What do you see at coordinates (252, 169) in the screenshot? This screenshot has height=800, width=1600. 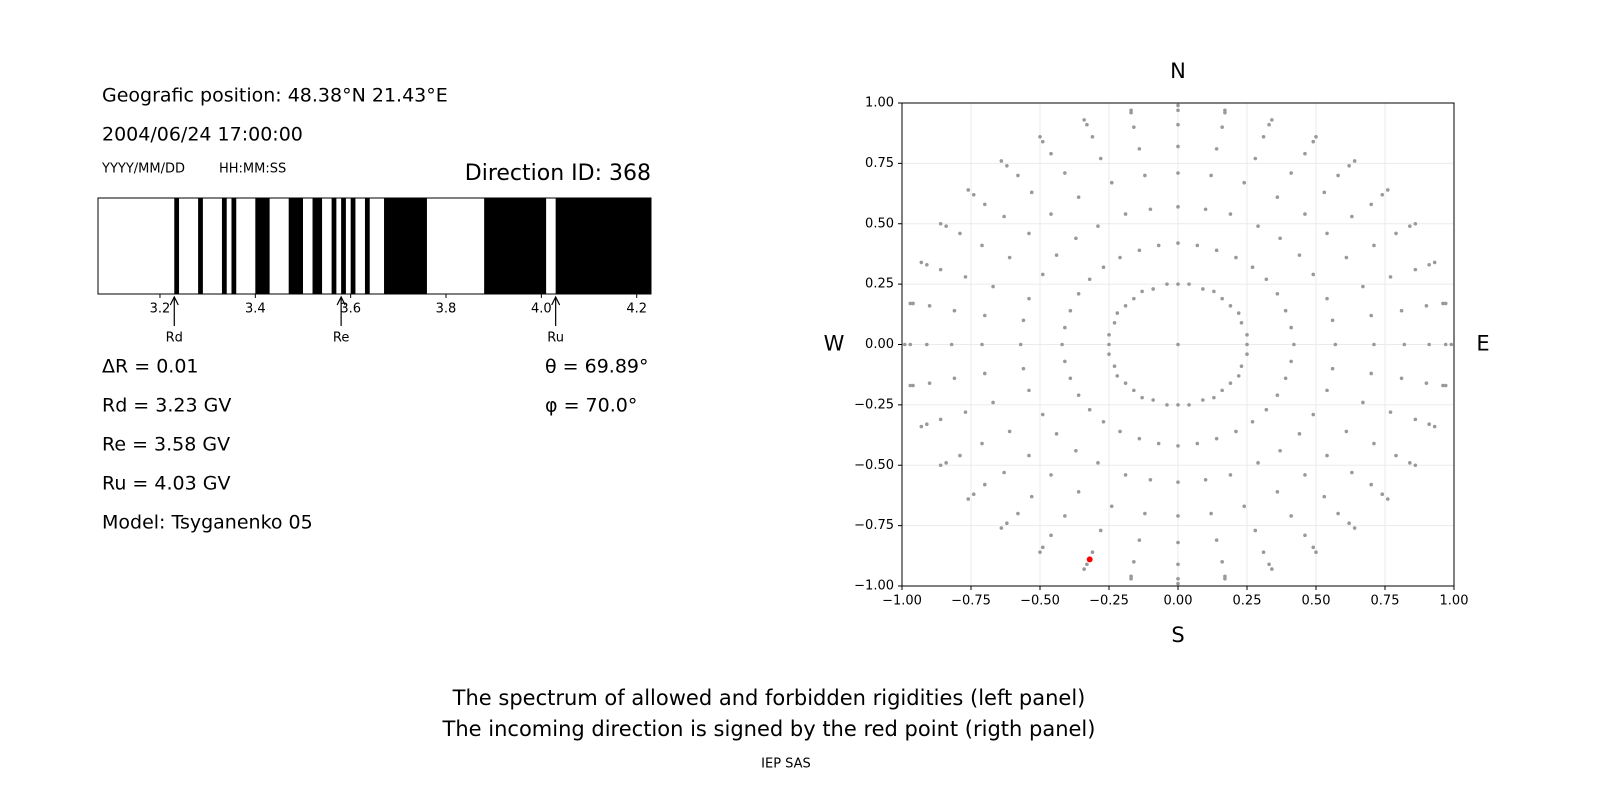 I see `time-format: HH:MM:SS` at bounding box center [252, 169].